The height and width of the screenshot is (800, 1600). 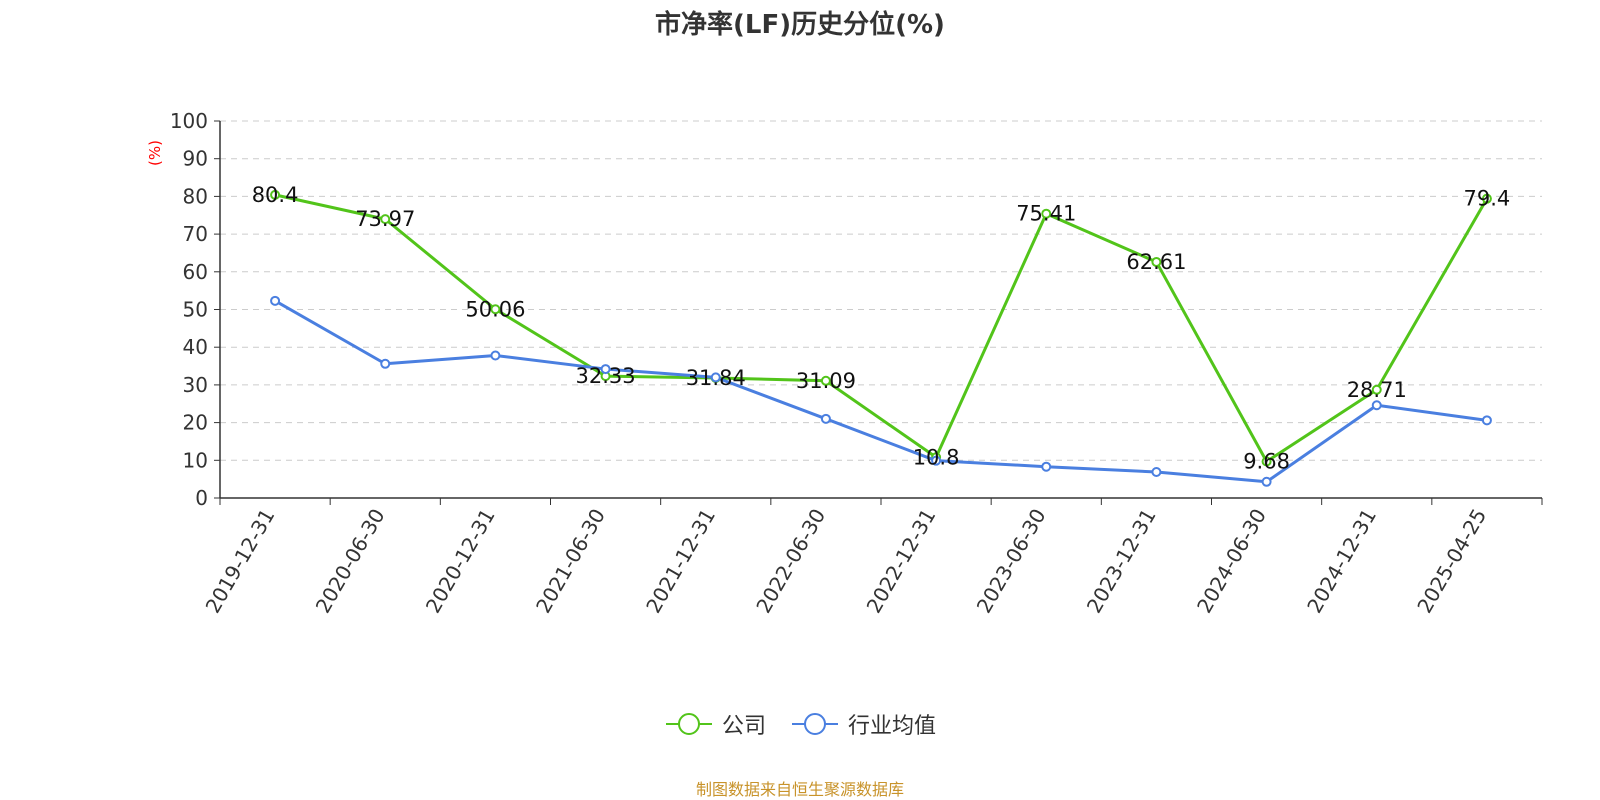 What do you see at coordinates (680, 561) in the screenshot?
I see `x-tick-label: 2021-12-31` at bounding box center [680, 561].